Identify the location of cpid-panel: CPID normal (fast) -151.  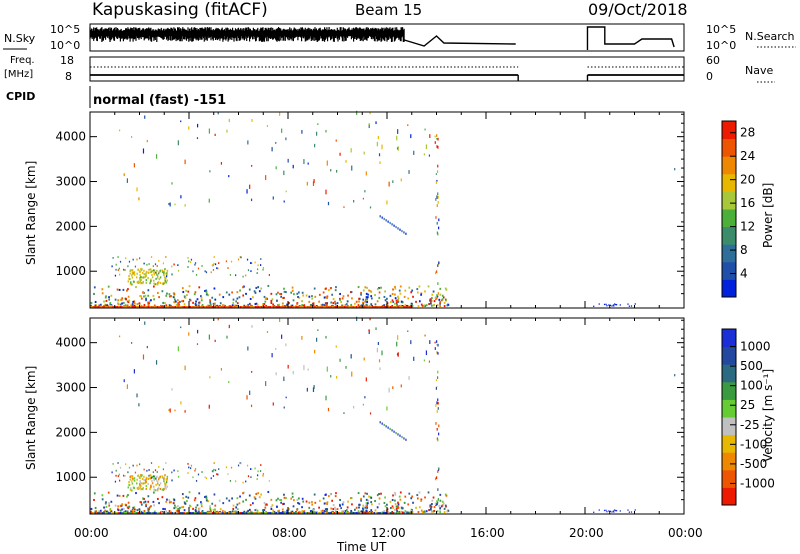
(116, 97).